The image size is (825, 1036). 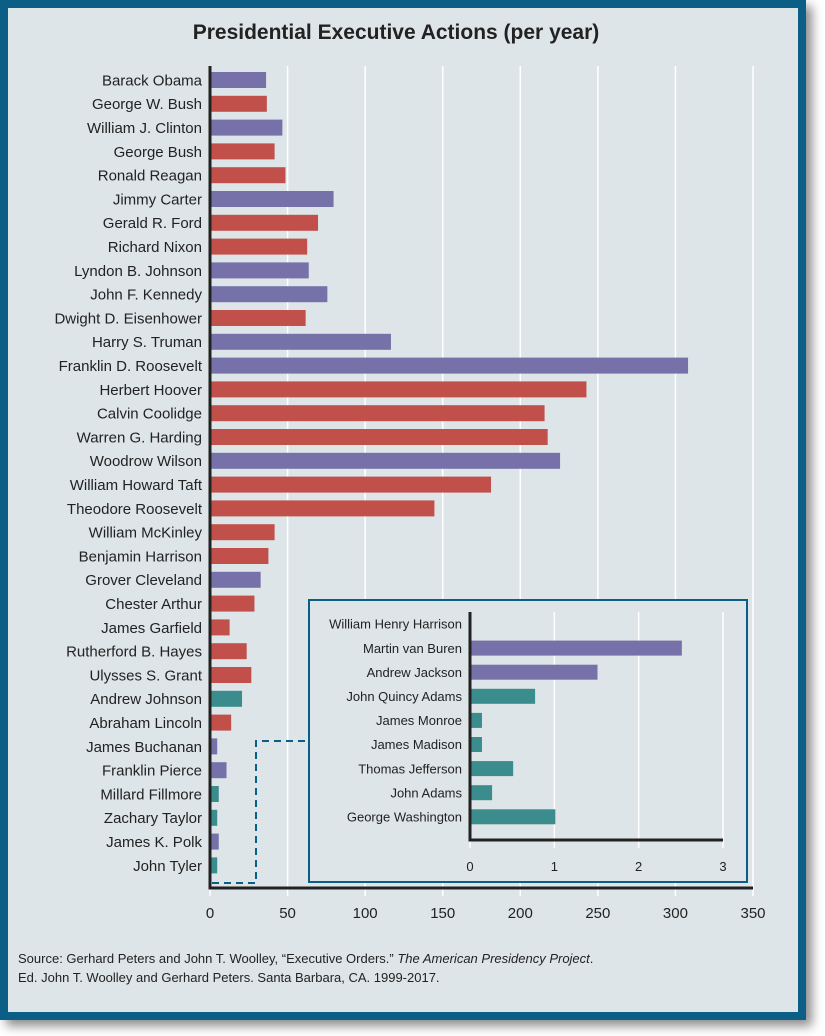 What do you see at coordinates (149, 414) in the screenshot?
I see `main-category-label: Calvin Coolidge` at bounding box center [149, 414].